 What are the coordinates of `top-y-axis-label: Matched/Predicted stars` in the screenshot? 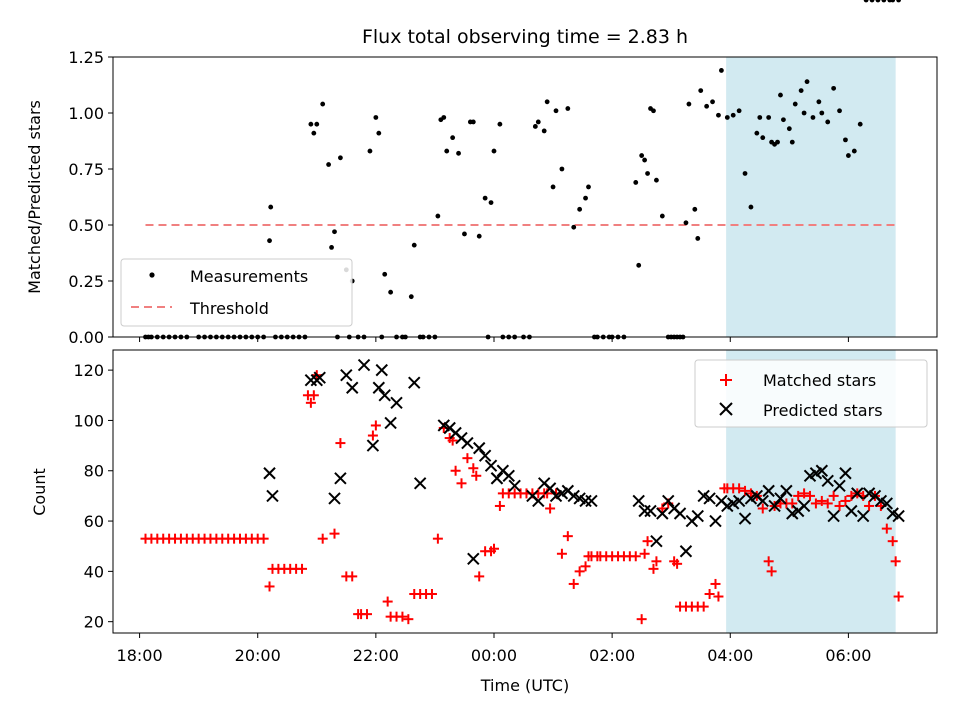 It's located at (34, 197).